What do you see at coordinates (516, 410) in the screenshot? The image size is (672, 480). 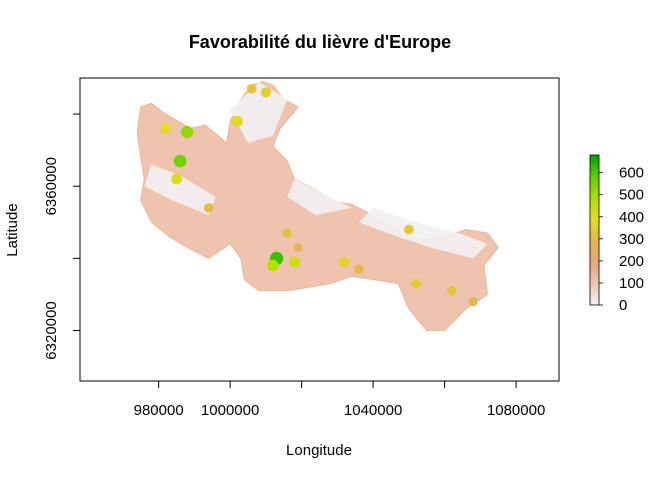 I see `x-tick-label: 1080000` at bounding box center [516, 410].